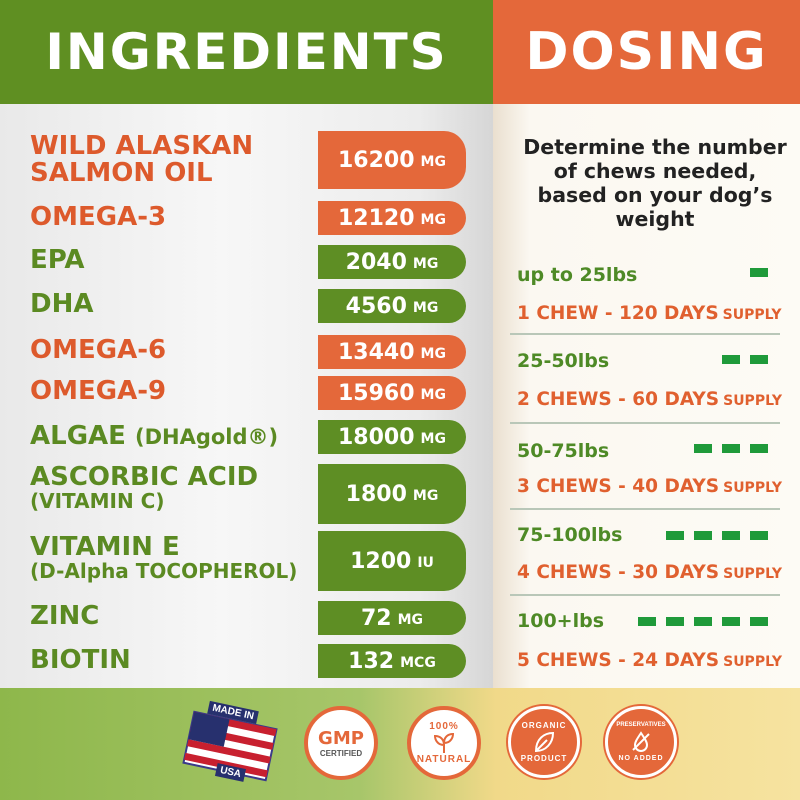  What do you see at coordinates (246, 52) in the screenshot?
I see `ingredients-title: INGREDIENTS` at bounding box center [246, 52].